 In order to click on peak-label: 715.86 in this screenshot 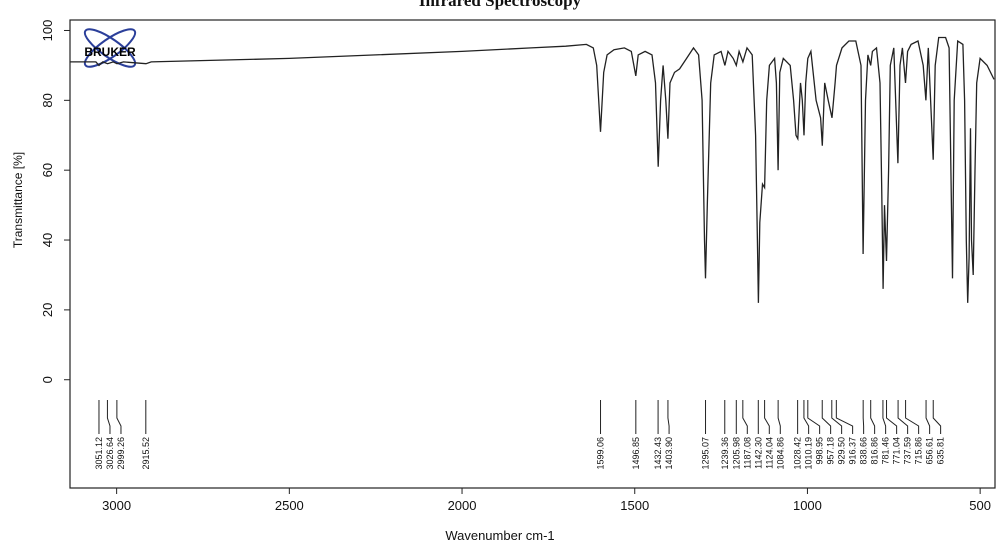, I will do `click(919, 451)`.